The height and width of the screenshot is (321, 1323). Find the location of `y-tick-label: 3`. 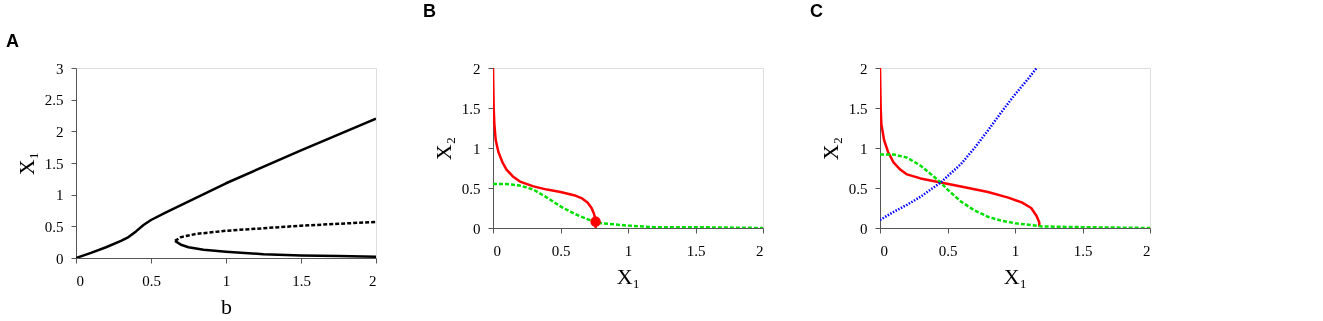

y-tick-label: 3 is located at coordinates (60, 68).